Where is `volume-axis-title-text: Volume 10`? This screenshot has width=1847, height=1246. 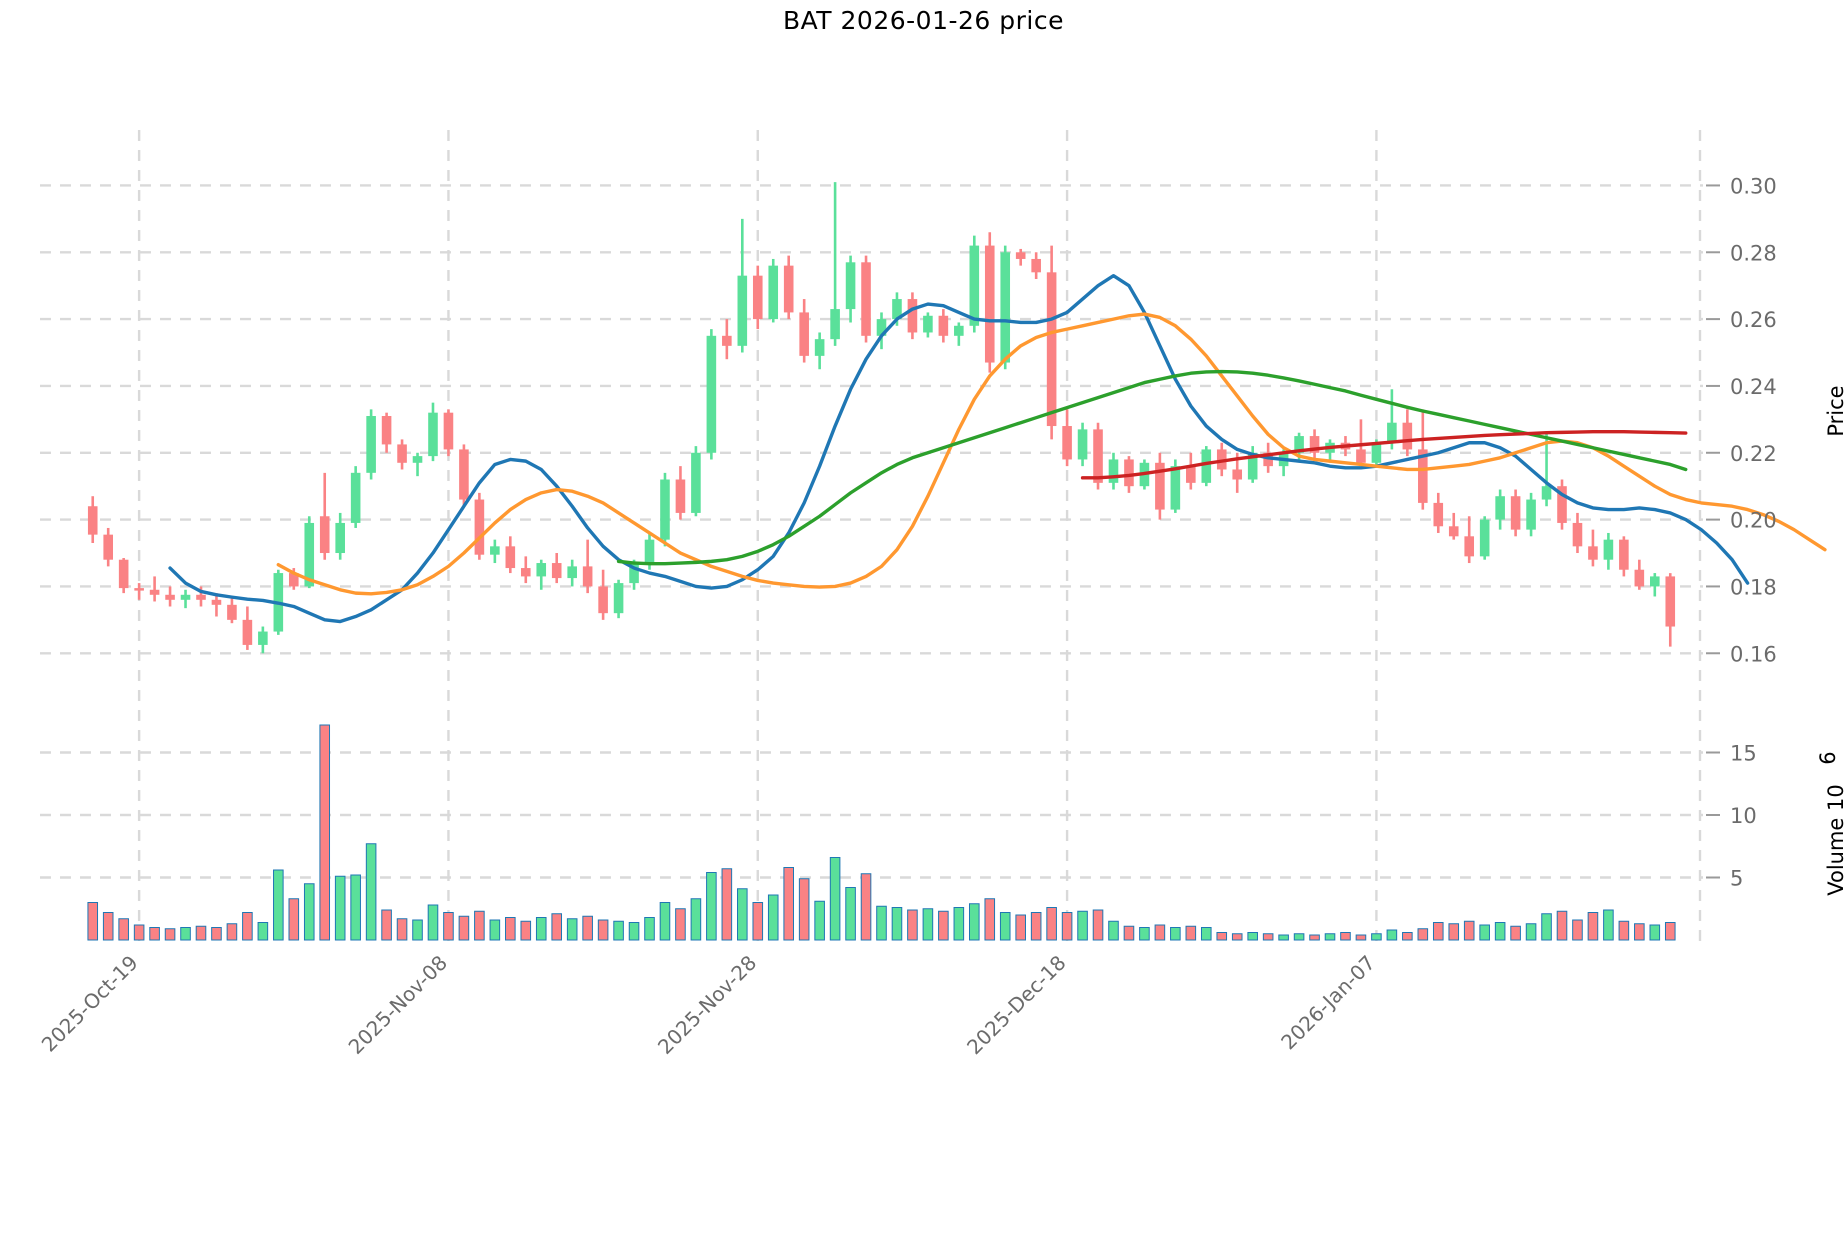
volume-axis-title-text: Volume 10 is located at coordinates (1835, 840).